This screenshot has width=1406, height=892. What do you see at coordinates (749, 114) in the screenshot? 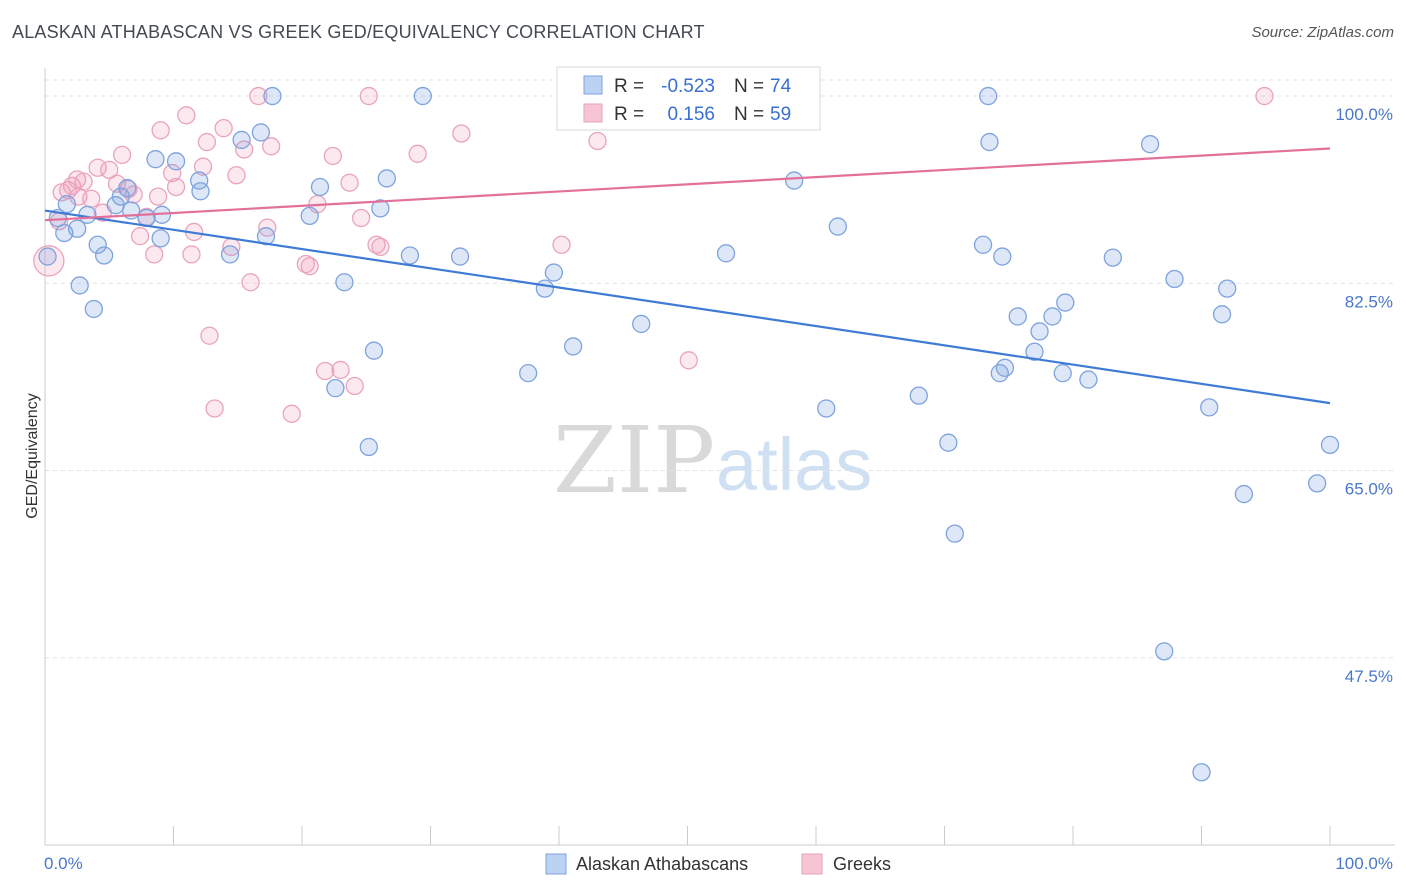
I see `legend-n-label-2: N =` at bounding box center [749, 114].